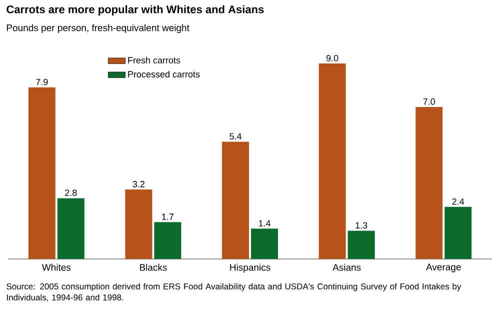 Image resolution: width=500 pixels, height=321 pixels. Describe the element at coordinates (98, 29) in the screenshot. I see `chart-subtitle: Pounds per person, fresh-equivalent weight` at that location.